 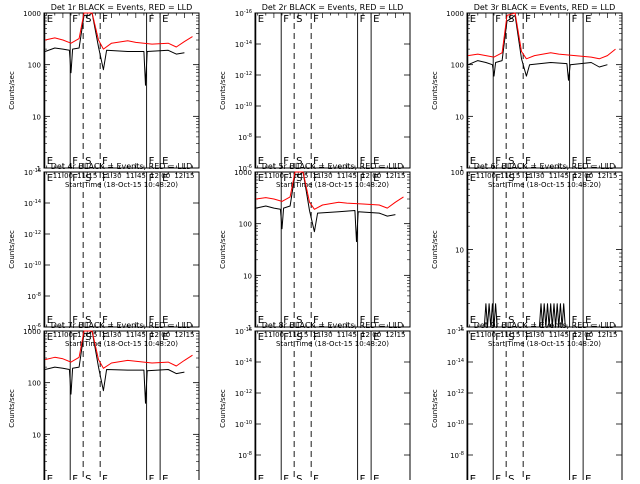 What do you see at coordinates (261, 320) in the screenshot?
I see `panel-5-marker-label-bottom-0: E` at bounding box center [261, 320].